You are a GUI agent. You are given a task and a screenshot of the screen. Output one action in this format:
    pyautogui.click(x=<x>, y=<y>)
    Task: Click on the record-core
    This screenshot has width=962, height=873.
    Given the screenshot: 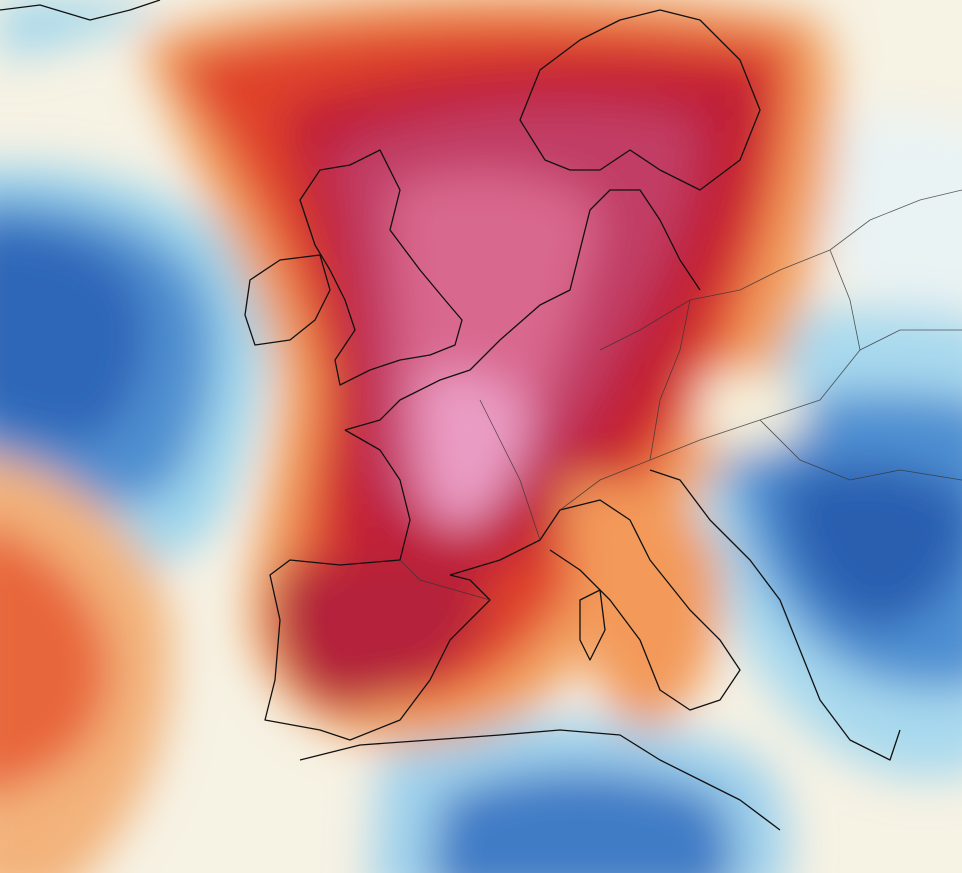 What is the action you would take?
    pyautogui.click(x=475, y=451)
    